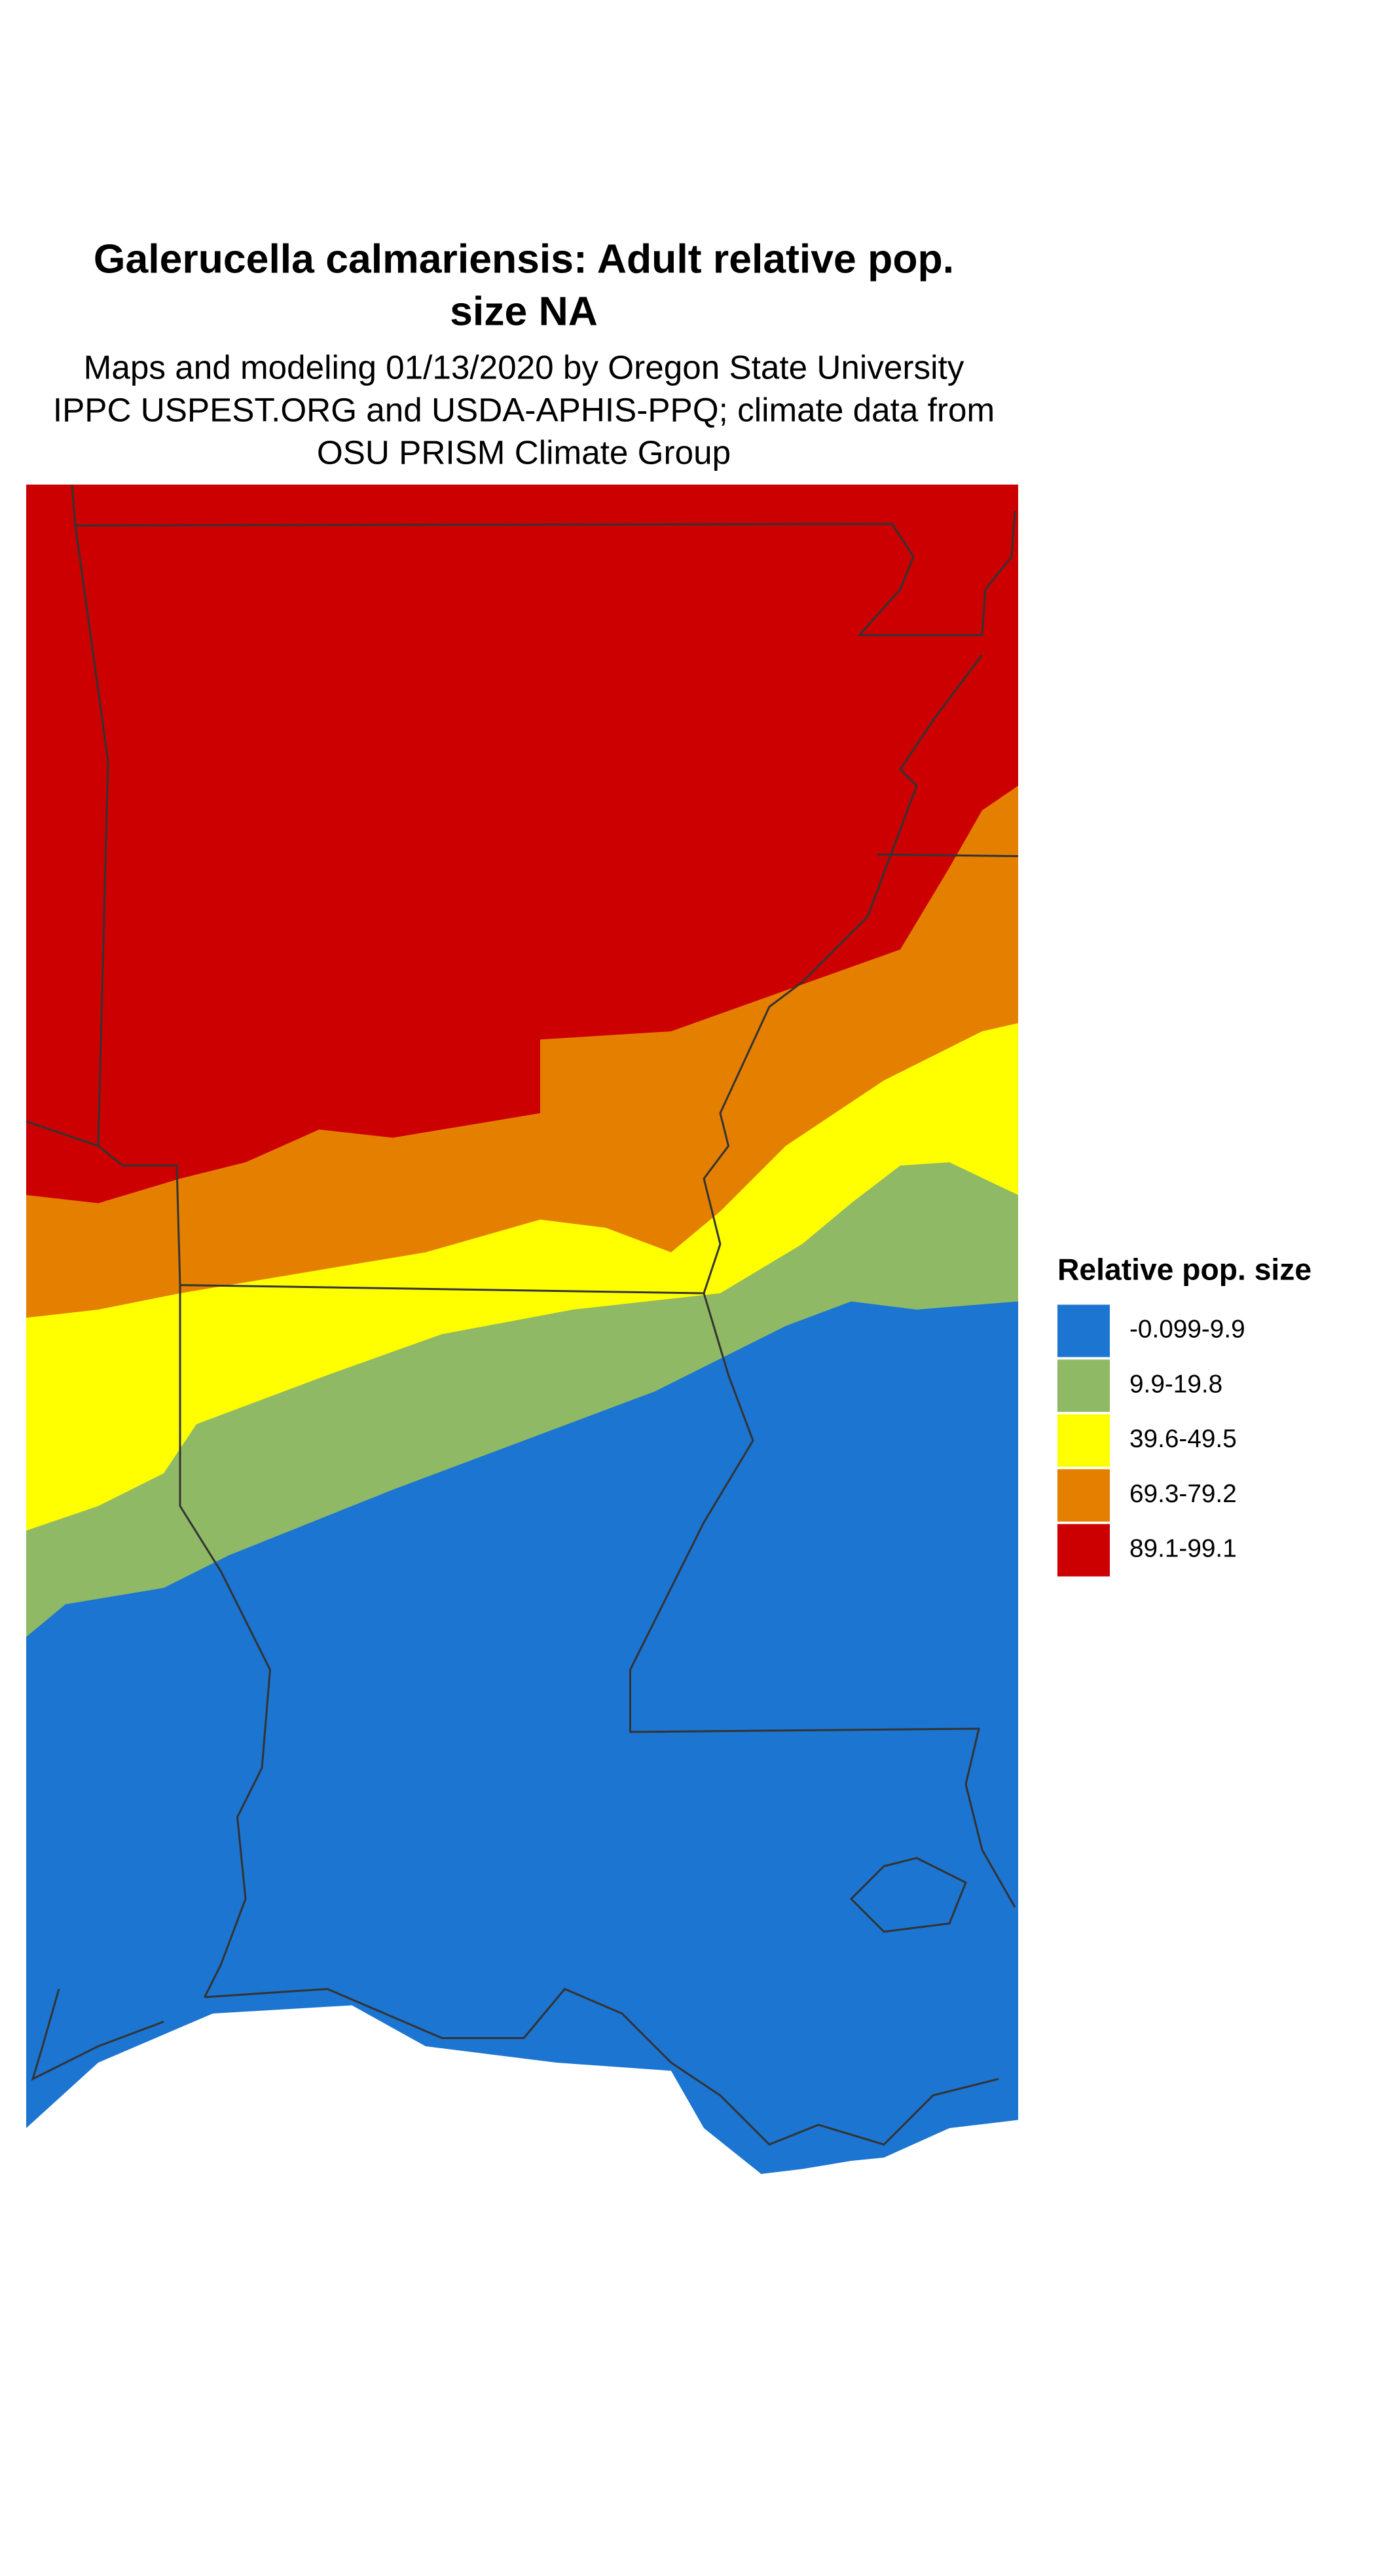 Image resolution: width=1375 pixels, height=2576 pixels. Describe the element at coordinates (1187, 1330) in the screenshot. I see `legend-label: -0.099-9.9` at that location.